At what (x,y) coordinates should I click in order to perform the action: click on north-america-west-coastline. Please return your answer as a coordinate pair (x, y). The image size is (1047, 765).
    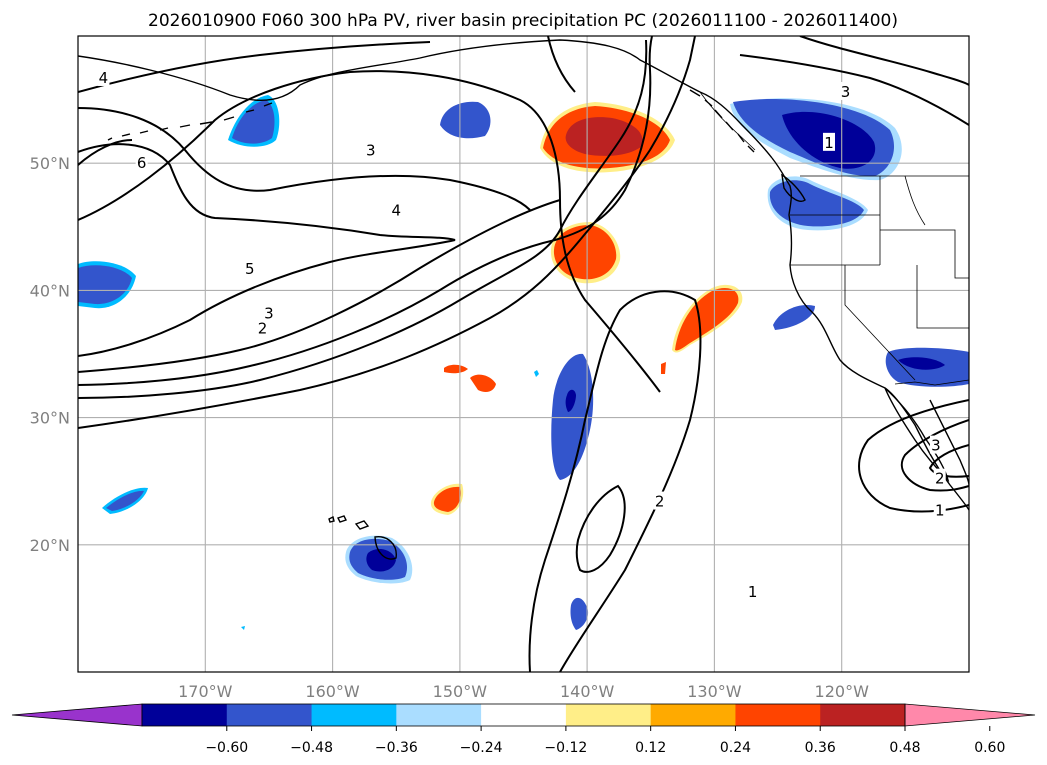
    Looking at the image, I should click on (870, 334).